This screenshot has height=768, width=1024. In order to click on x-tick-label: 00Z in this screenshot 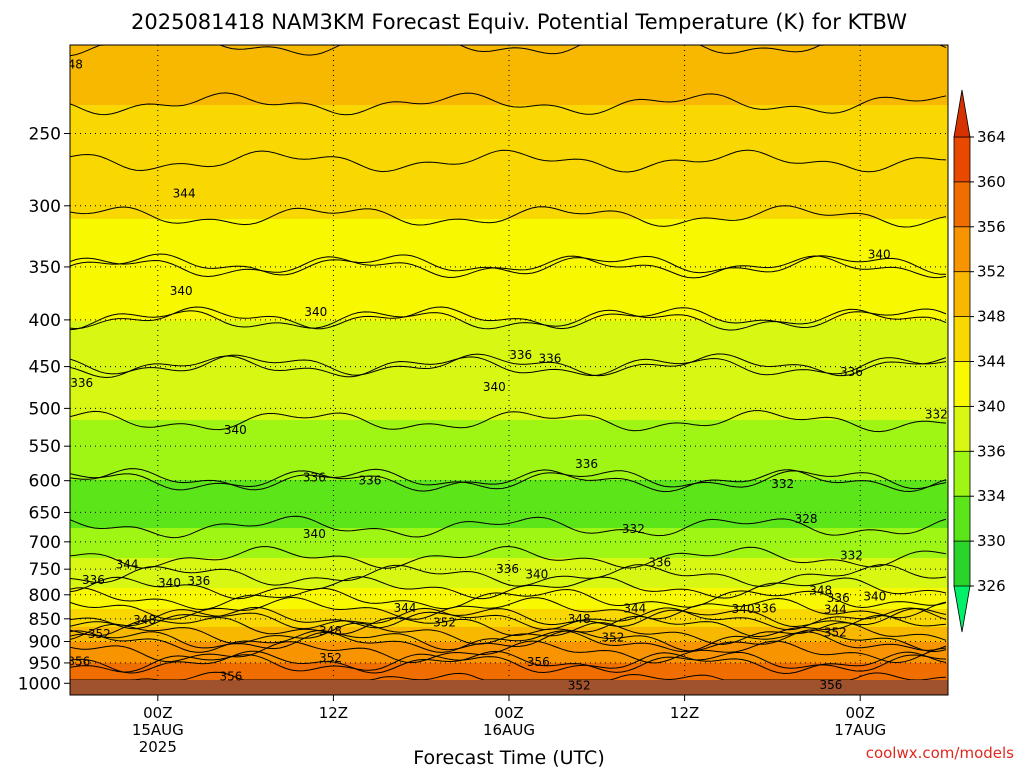, I will do `click(157, 713)`.